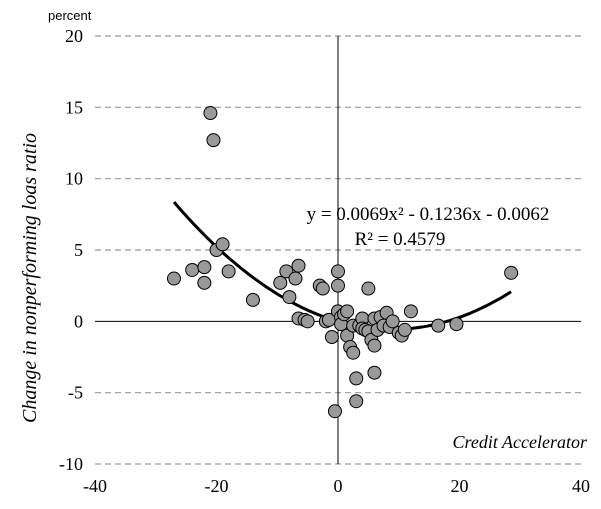 Image resolution: width=601 pixels, height=509 pixels. I want to click on trendline-equation: y = 0.0069x² - 0.1236x - 0.0062, so click(428, 214).